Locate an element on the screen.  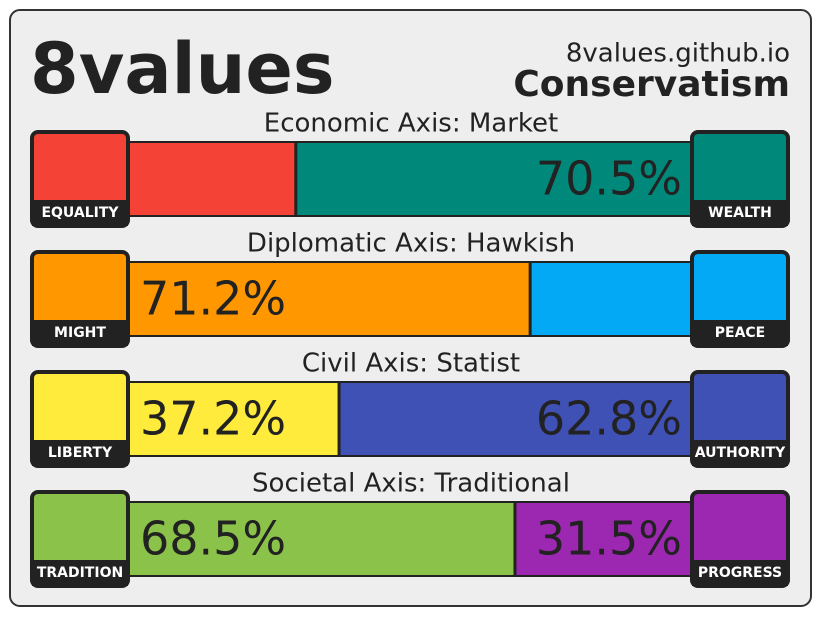
ideology: Conservatism is located at coordinates (651, 84).